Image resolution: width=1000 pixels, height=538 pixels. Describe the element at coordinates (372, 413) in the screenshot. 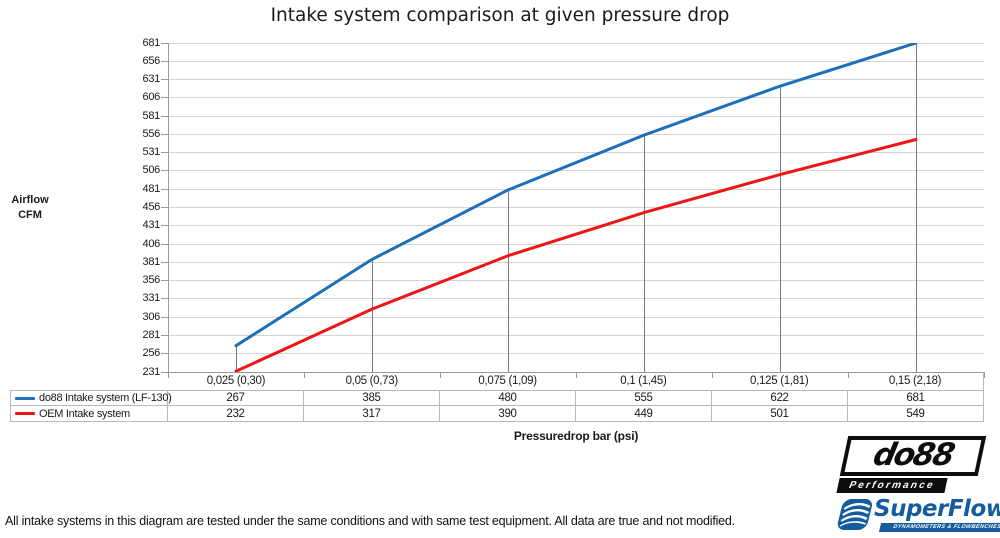

I see `value-cell: 317` at that location.